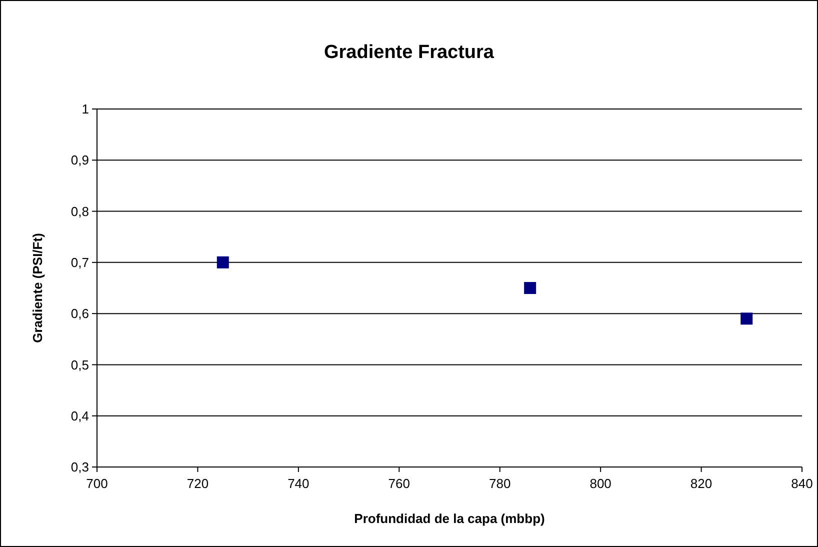 This screenshot has width=818, height=547. What do you see at coordinates (197, 483) in the screenshot?
I see `x-tick-label: 720` at bounding box center [197, 483].